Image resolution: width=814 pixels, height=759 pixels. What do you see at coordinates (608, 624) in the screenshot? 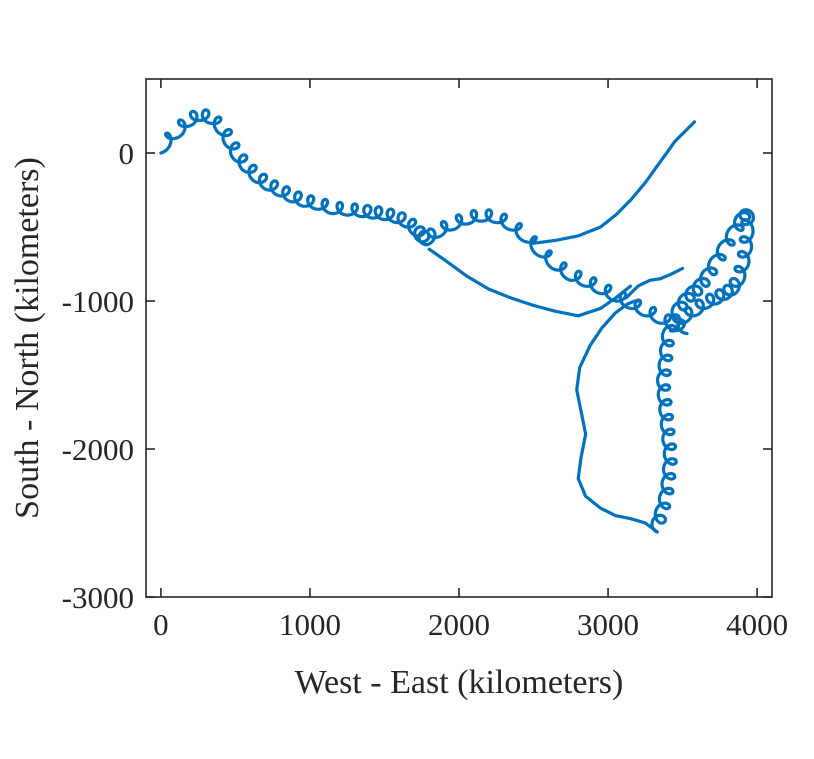
I see `x-tick-label: 3000` at bounding box center [608, 624].